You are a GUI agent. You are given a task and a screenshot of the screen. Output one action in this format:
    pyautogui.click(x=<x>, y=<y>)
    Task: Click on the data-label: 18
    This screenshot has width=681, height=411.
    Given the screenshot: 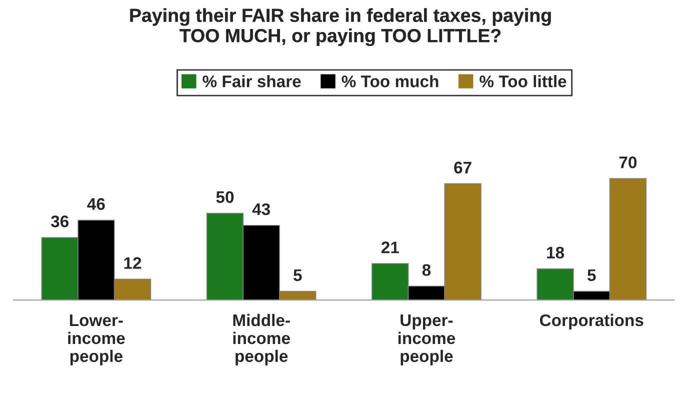 What is the action you would take?
    pyautogui.click(x=555, y=252)
    